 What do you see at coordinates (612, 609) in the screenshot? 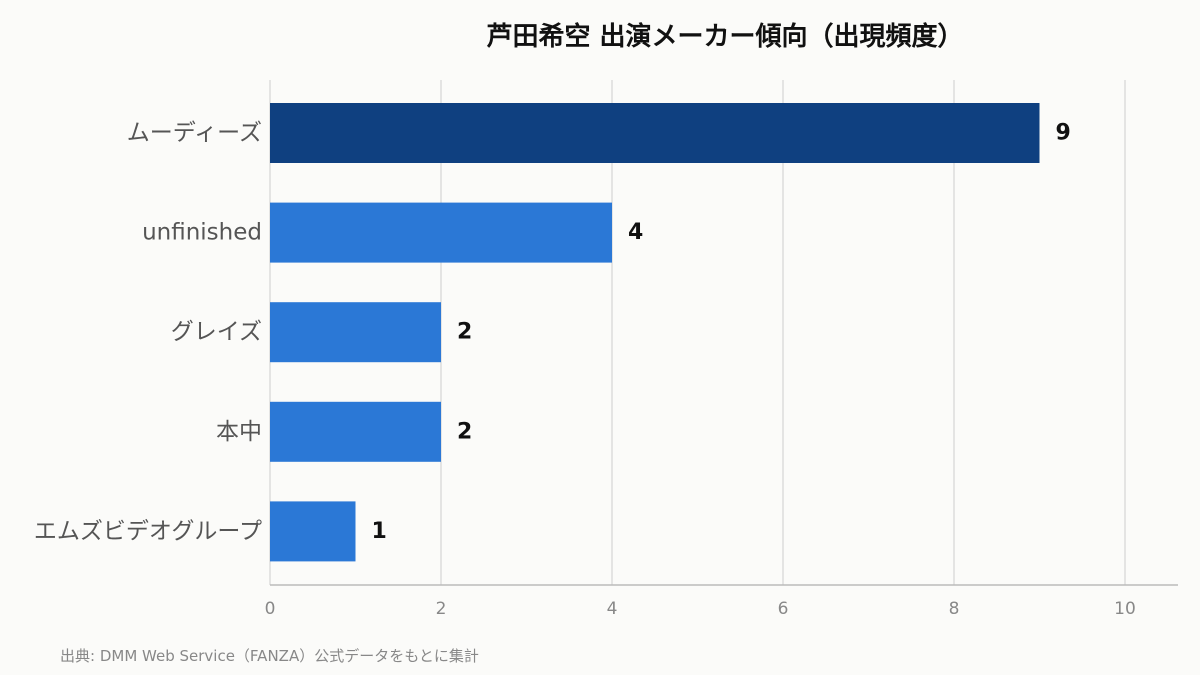
I see `x-tick-label: 4` at bounding box center [612, 609].